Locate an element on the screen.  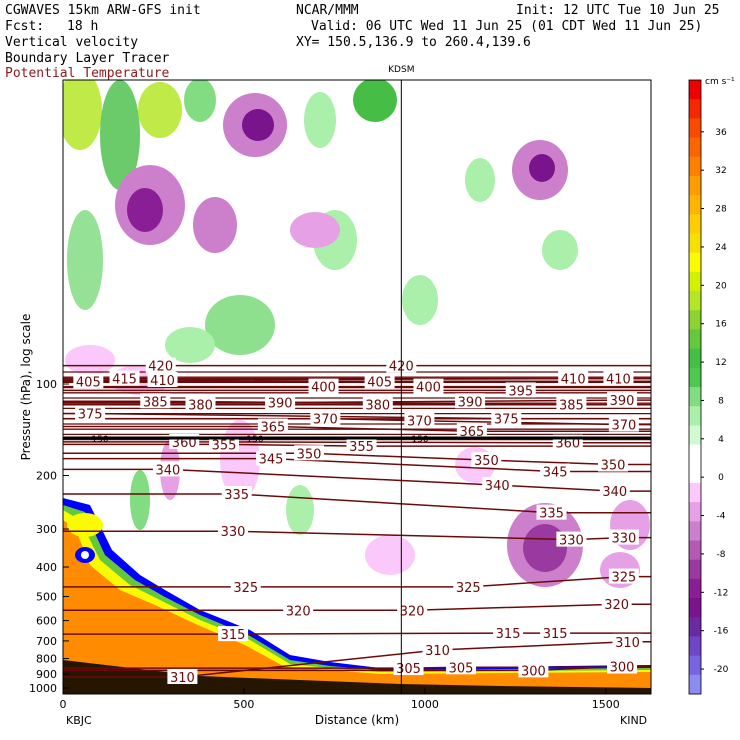
colorbar-tick-label: 36 is located at coordinates (721, 133).